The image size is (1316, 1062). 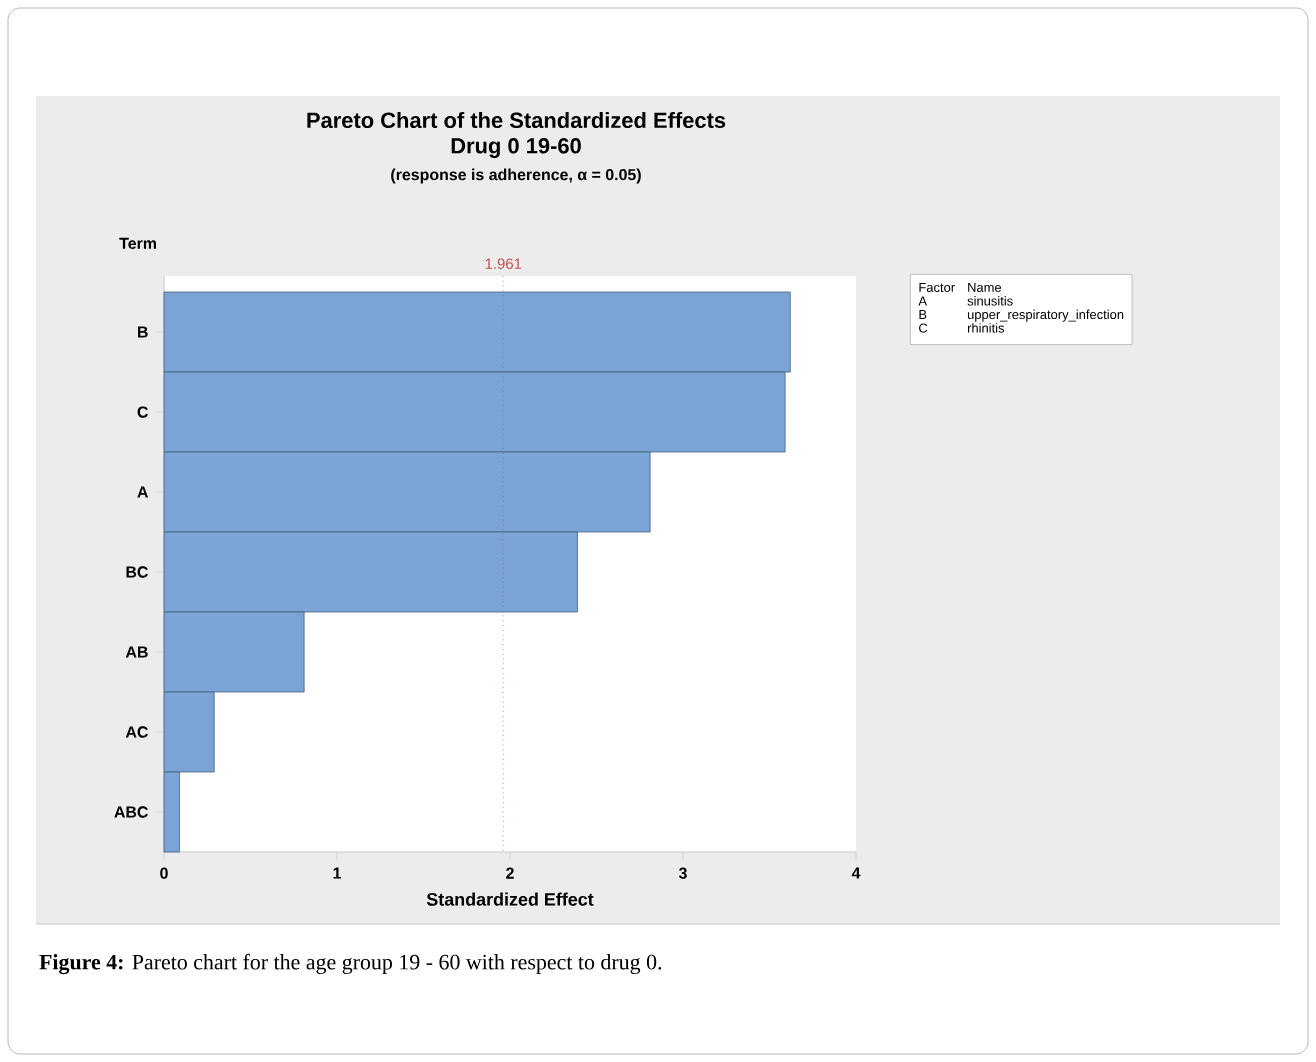 What do you see at coordinates (516, 148) in the screenshot?
I see `chart-subtitle: Drug 0 19-60` at bounding box center [516, 148].